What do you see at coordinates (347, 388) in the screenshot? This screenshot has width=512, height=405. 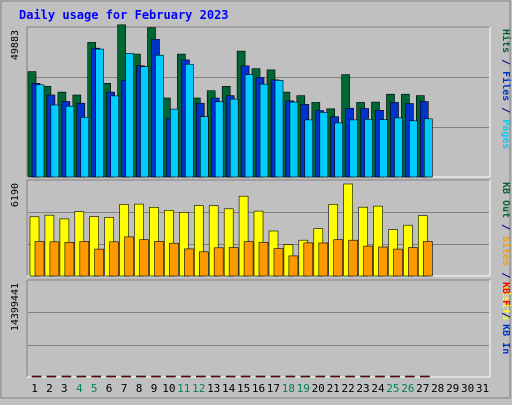 I see `day-label-22: 22` at bounding box center [347, 388].